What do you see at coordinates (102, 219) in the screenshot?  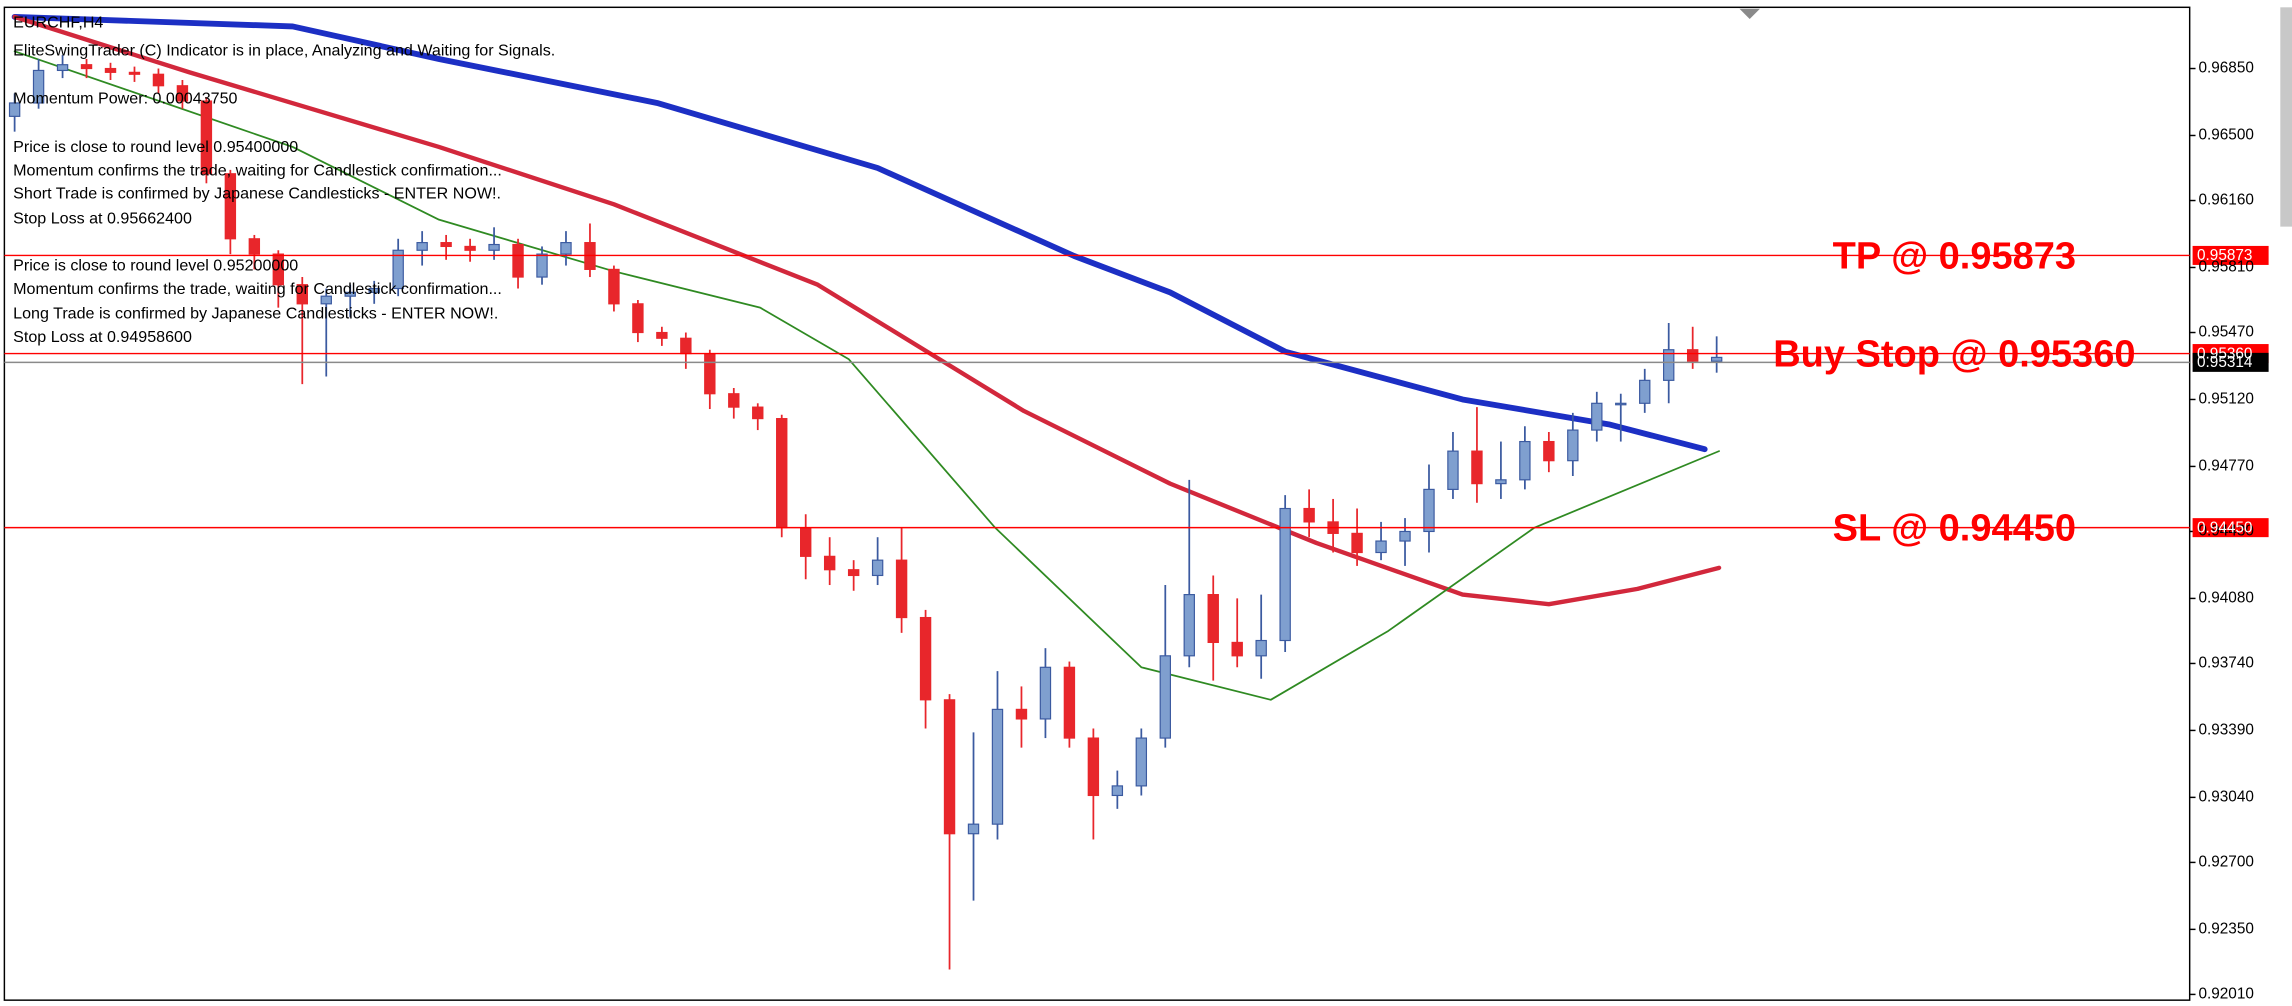 I see `info-line: Stop Loss at 0.95662400` at bounding box center [102, 219].